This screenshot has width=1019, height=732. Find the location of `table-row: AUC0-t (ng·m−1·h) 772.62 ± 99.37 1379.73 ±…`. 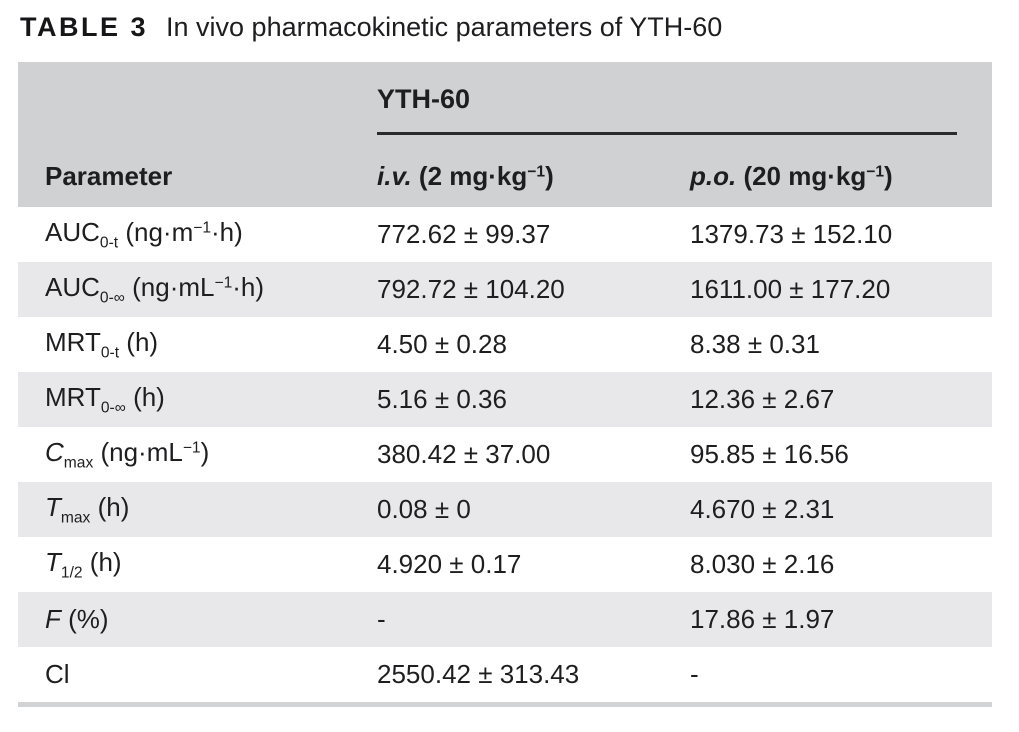

table-row: AUC0-t (ng·m−1·h) 772.62 ± 99.37 1379.73 ±… is located at coordinates (505, 234).